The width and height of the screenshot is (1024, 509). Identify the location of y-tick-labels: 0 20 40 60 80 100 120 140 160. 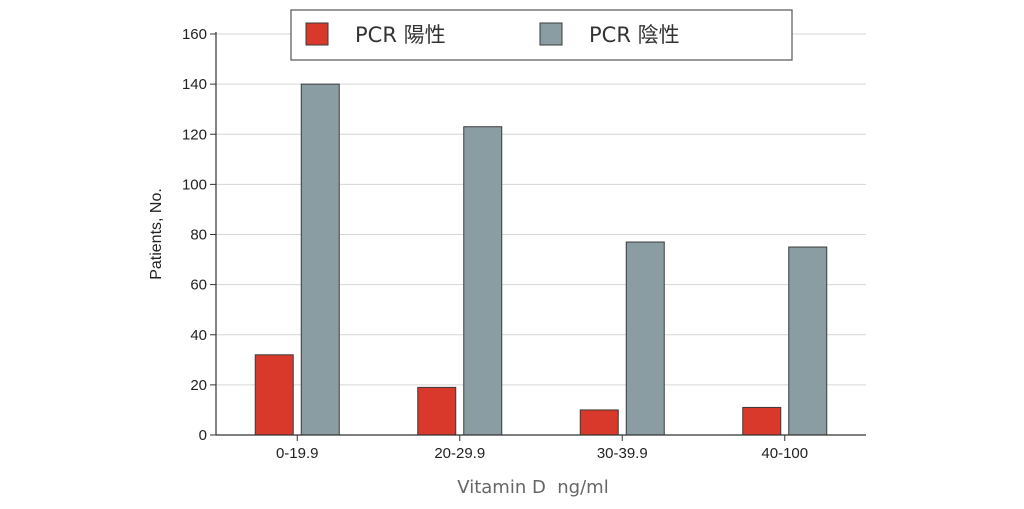
(194, 235).